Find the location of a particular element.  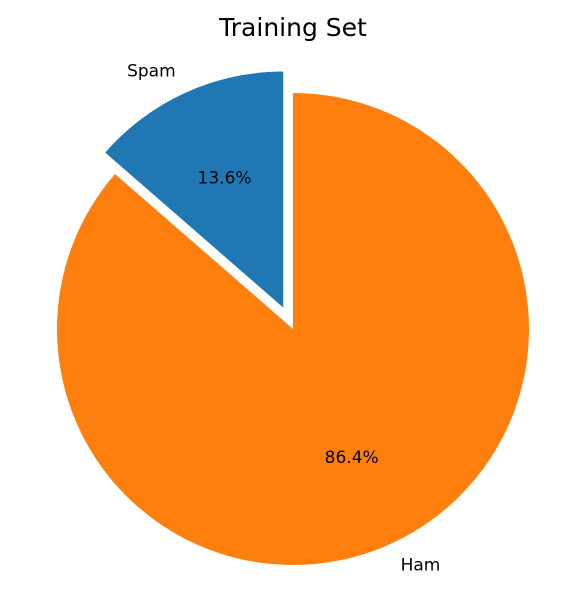

slice-label-ham: Ham is located at coordinates (421, 565).